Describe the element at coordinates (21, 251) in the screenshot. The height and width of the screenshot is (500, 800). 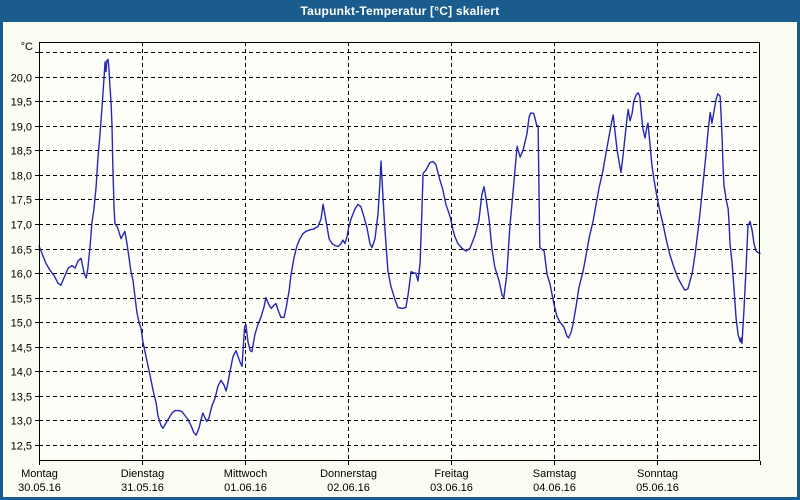
I see `y-tick-label: 16,5` at that location.